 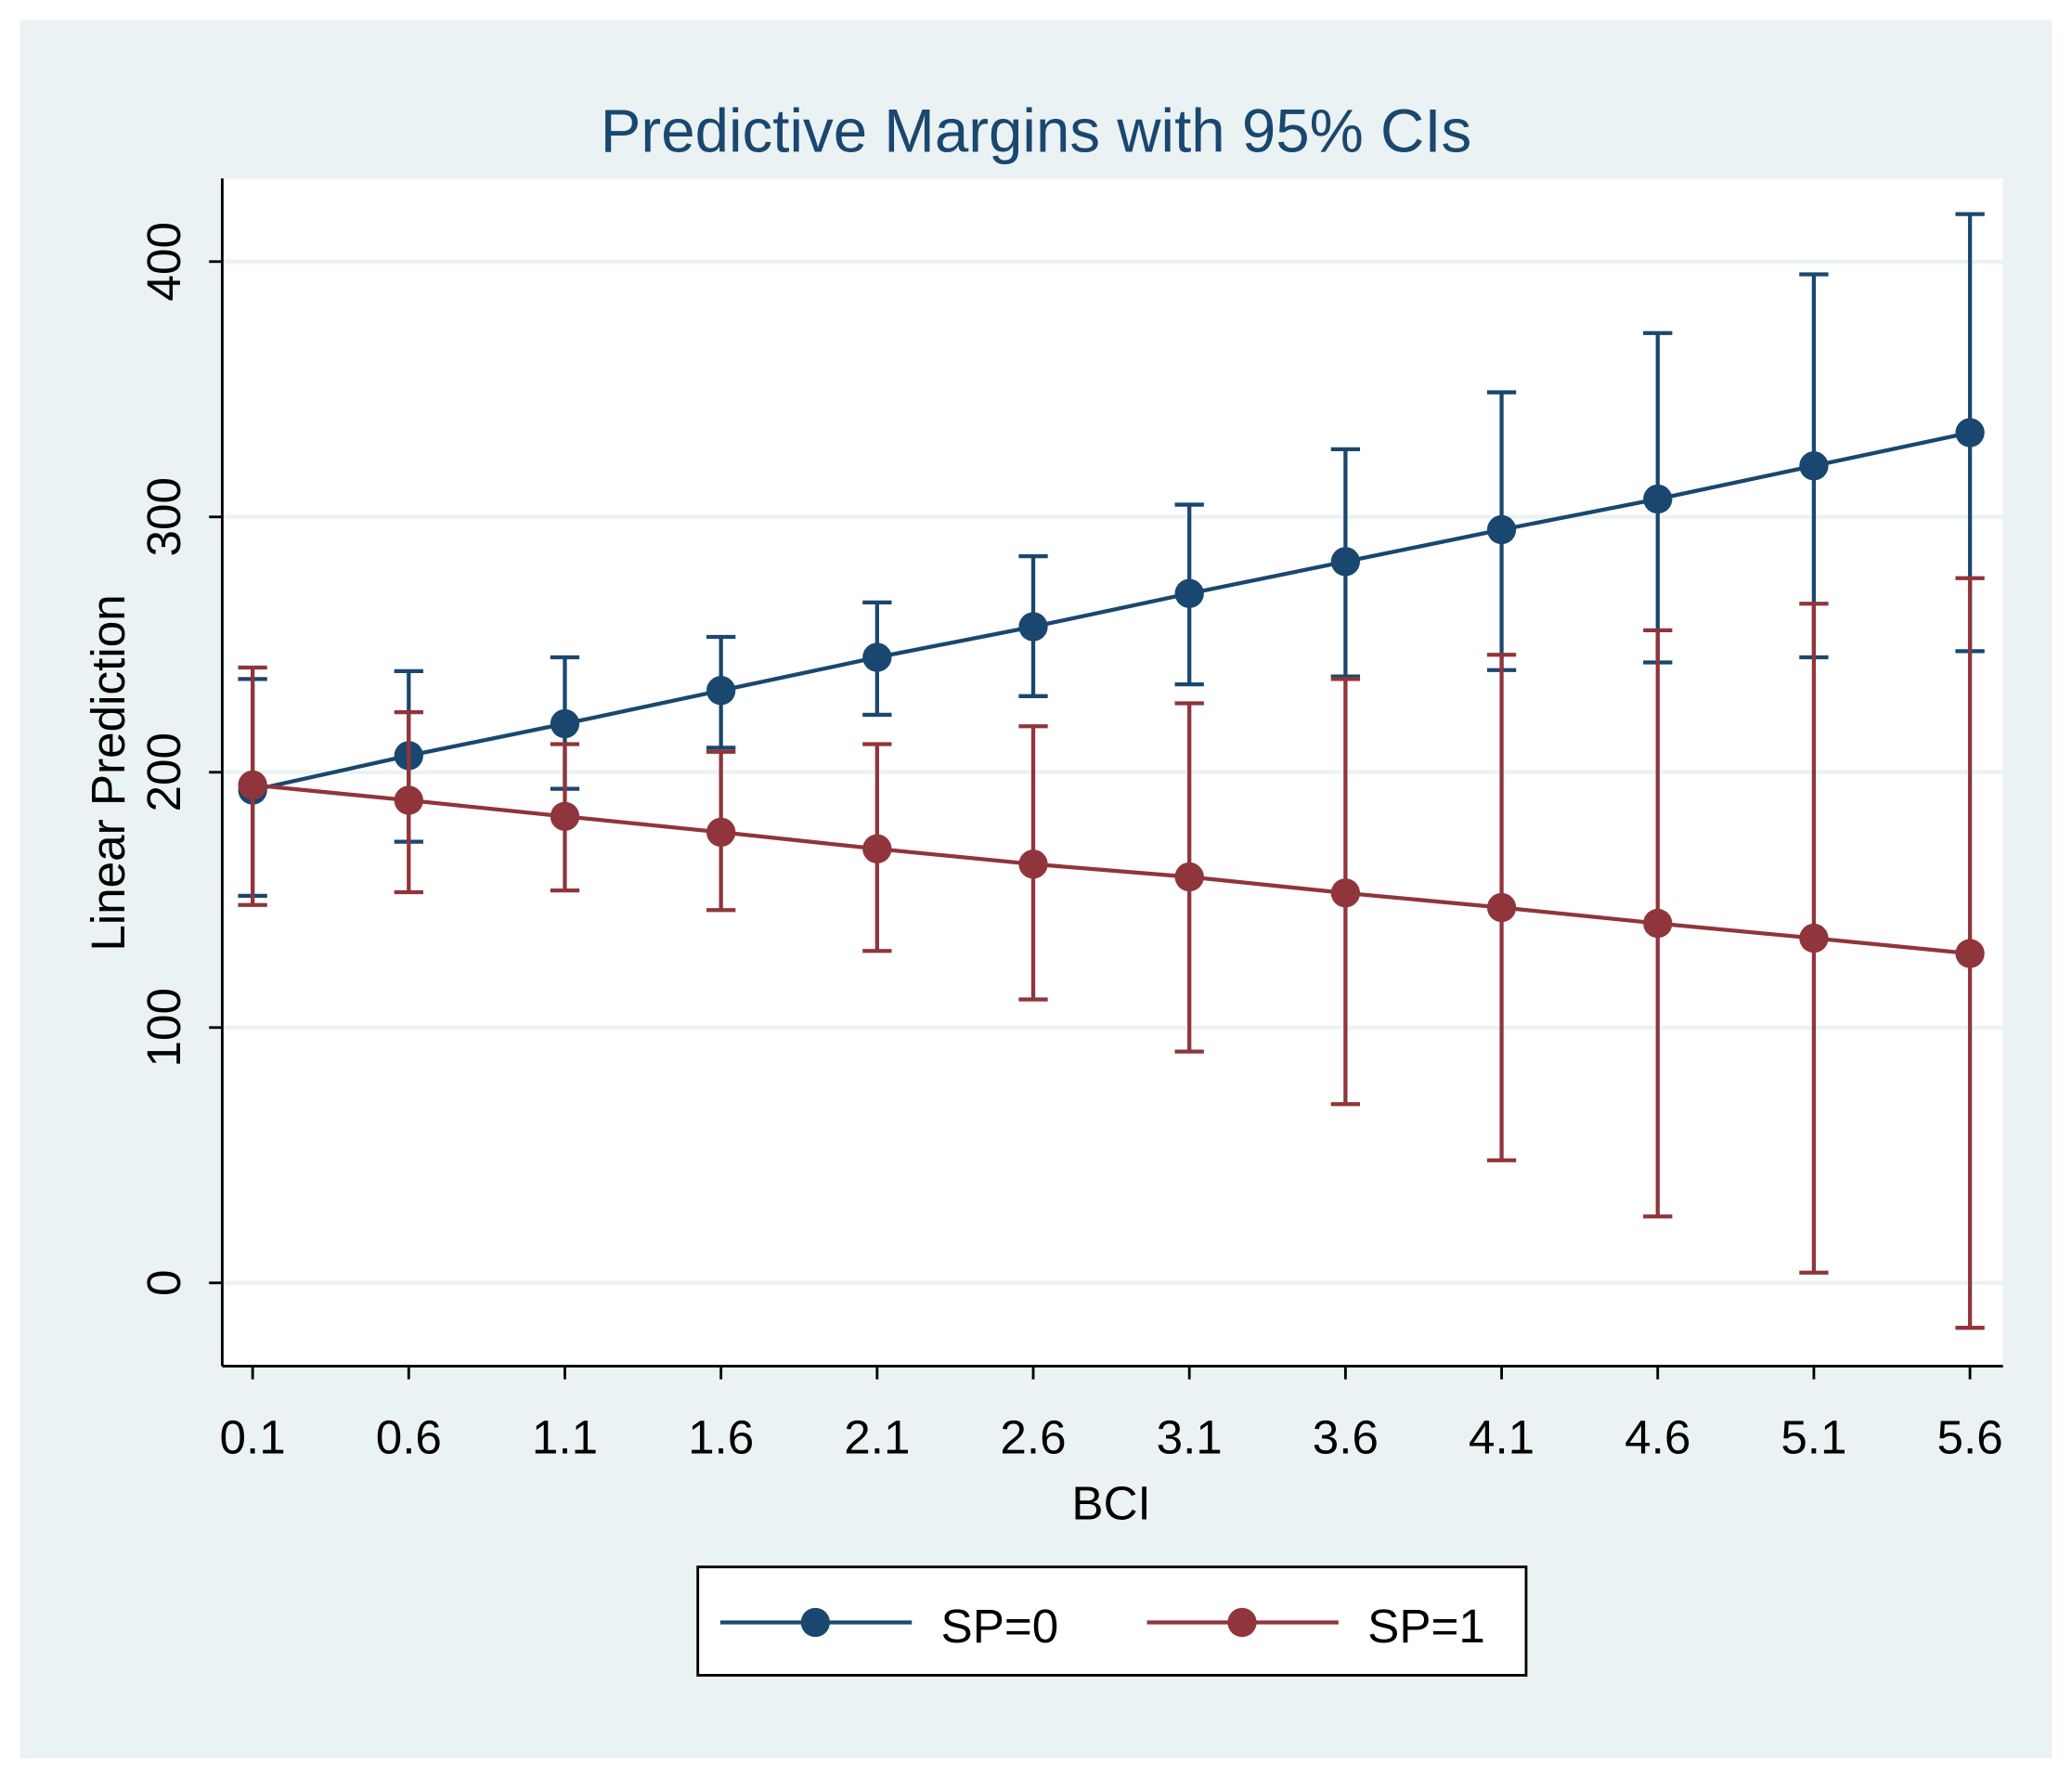 What do you see at coordinates (565, 1436) in the screenshot?
I see `x-tick-label: 1.1` at bounding box center [565, 1436].